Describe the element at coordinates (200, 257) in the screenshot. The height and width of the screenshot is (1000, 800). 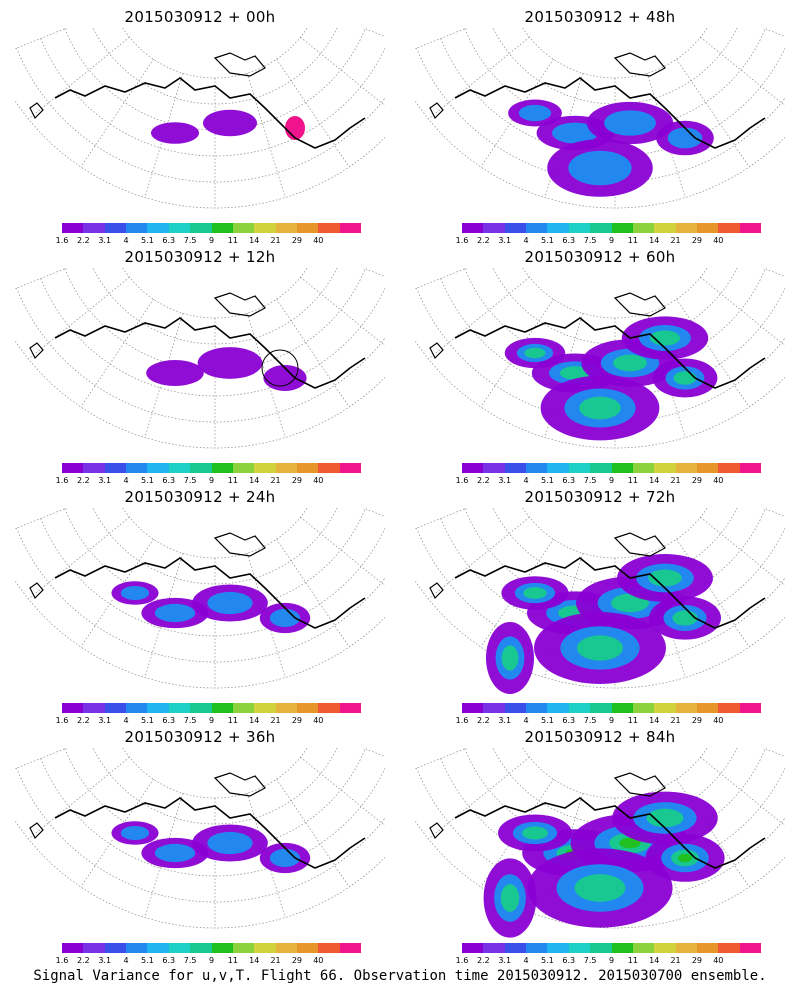
I see `panel-title: 2015030912 + 12h` at that location.